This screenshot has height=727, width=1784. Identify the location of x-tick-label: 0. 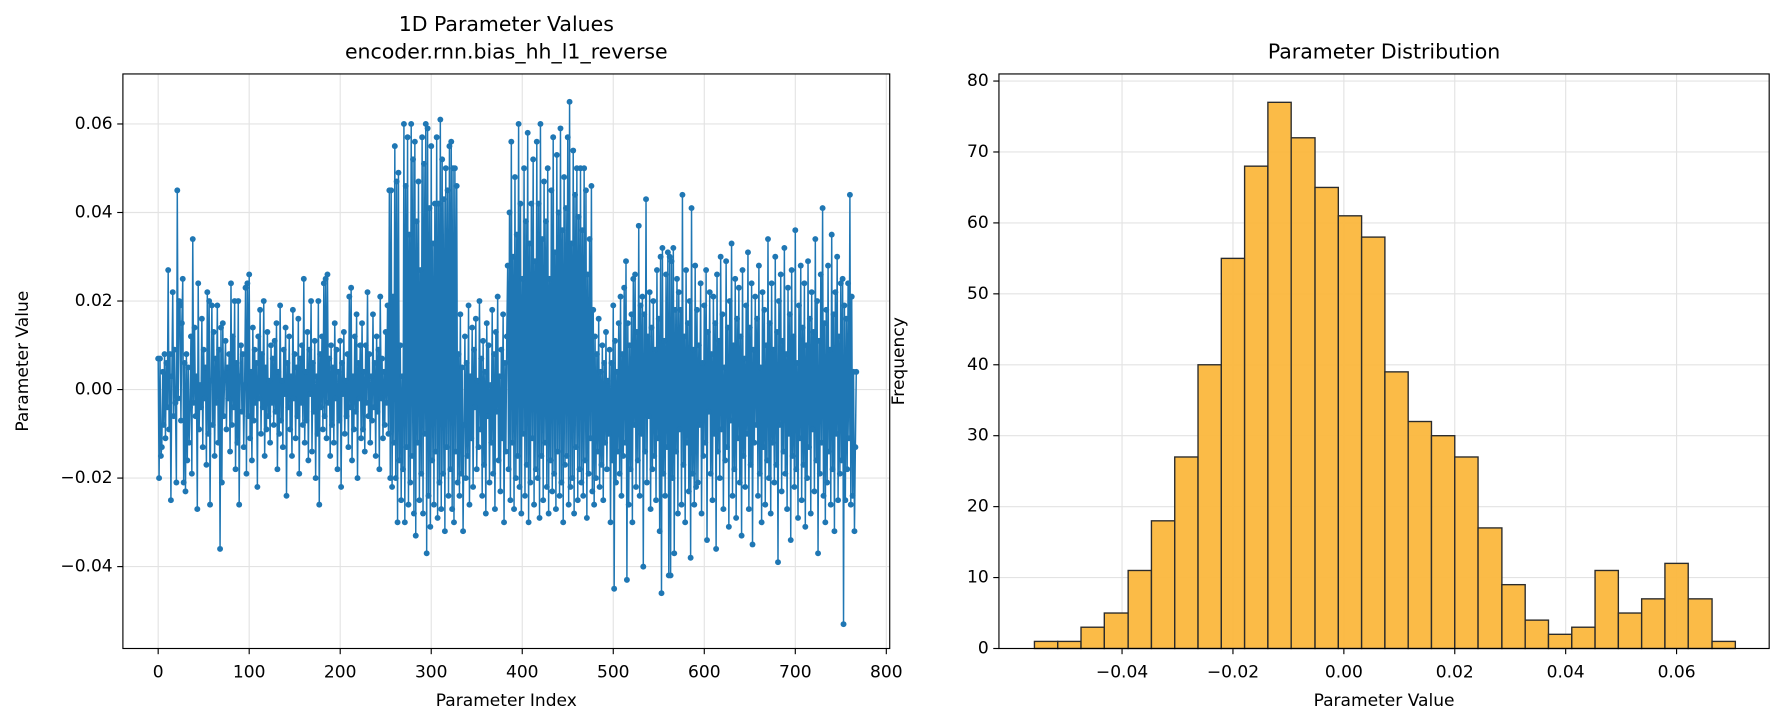
(158, 672).